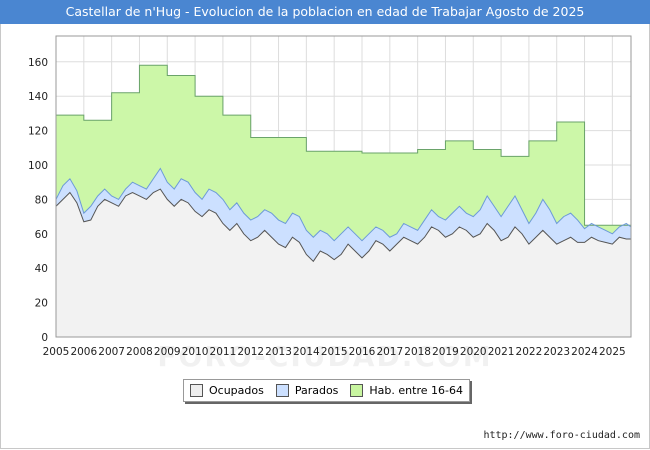  I want to click on y-tick-label-60: 60, so click(41, 235).